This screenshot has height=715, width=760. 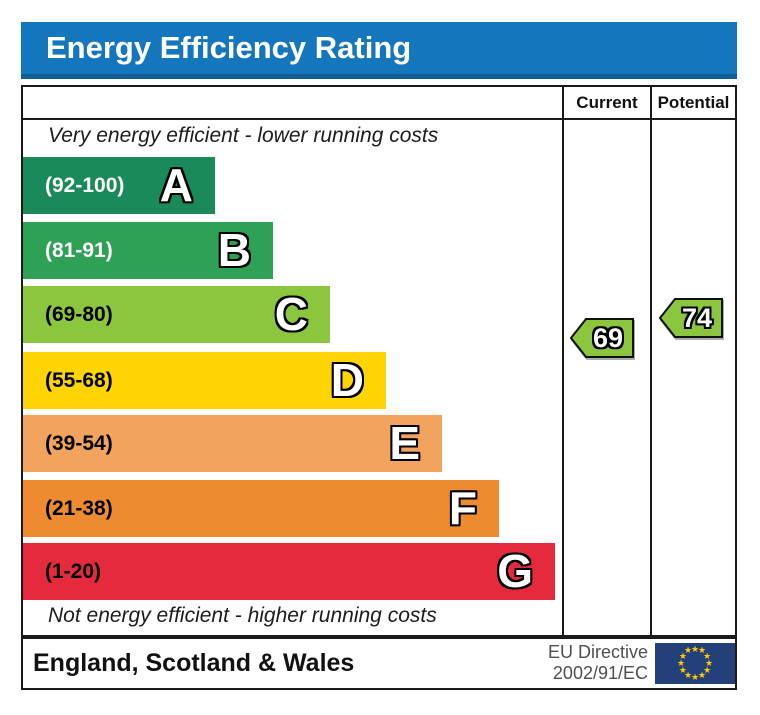 I want to click on potential-column-header: Potential, so click(x=693, y=102).